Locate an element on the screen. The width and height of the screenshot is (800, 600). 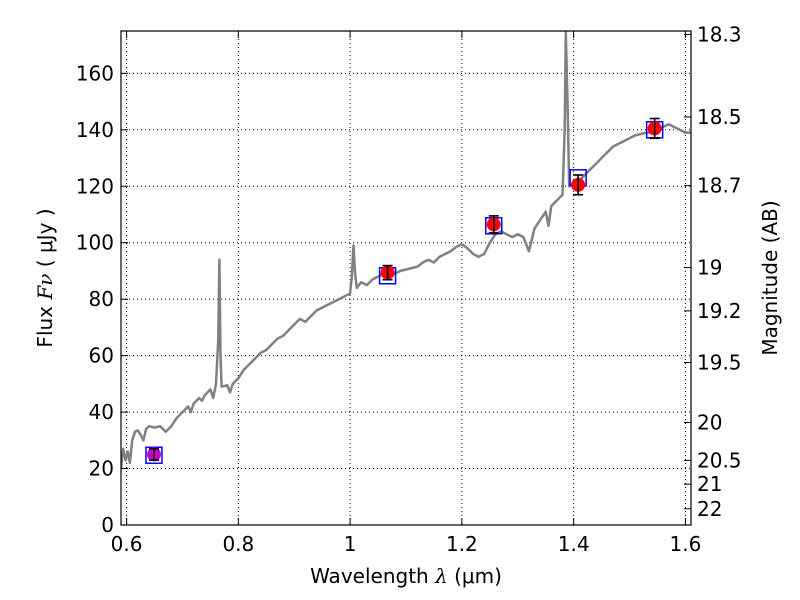
y-tick-label: 40 is located at coordinates (101, 412).